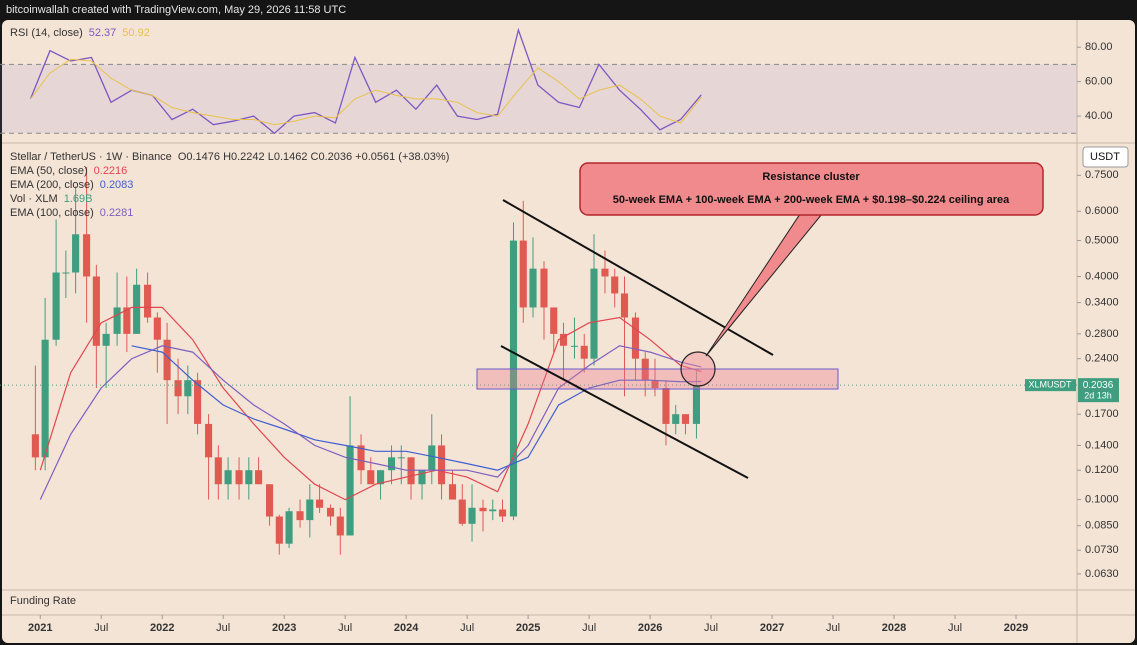 The image size is (1137, 645). I want to click on callout-title: Resistance cluster, so click(811, 177).